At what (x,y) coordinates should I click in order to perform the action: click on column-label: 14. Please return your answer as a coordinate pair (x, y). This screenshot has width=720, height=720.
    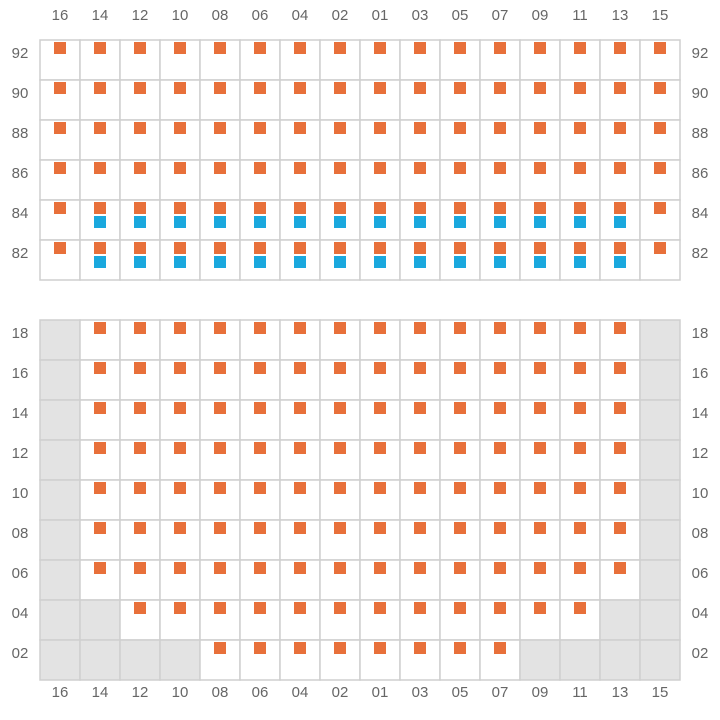
    Looking at the image, I should click on (100, 15).